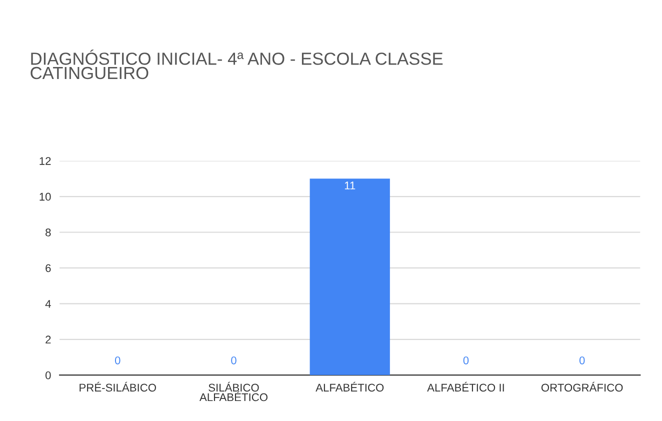 The width and height of the screenshot is (662, 421). I want to click on x-tick-label: SILÁBICO ALFABÉTICO, so click(234, 392).